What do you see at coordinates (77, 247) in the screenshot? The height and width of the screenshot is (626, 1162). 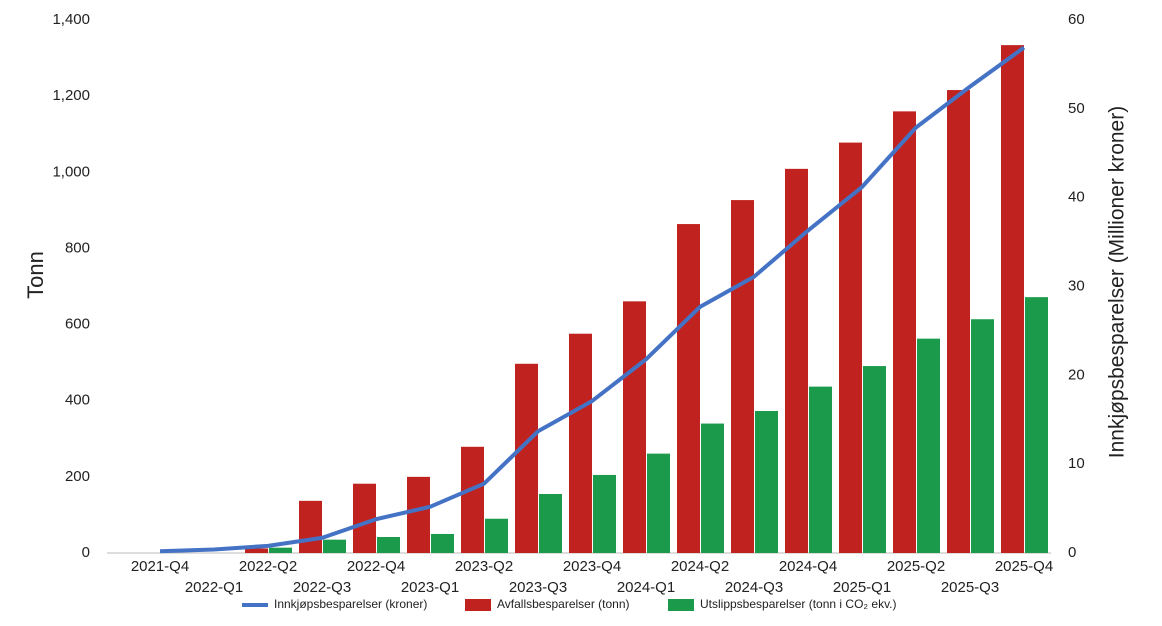 I see `y-tick-label: 800` at bounding box center [77, 247].